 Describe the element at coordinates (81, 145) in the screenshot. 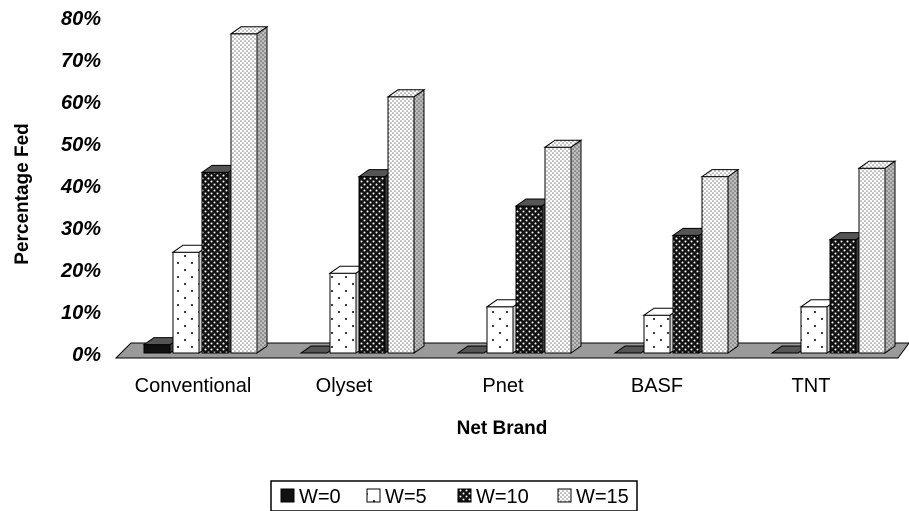

I see `y-tick-label: 50%` at that location.